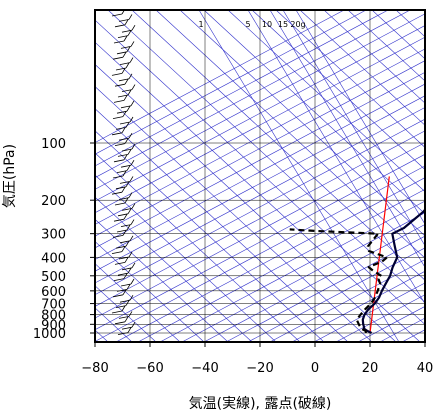  Describe the element at coordinates (200, 24) in the screenshot. I see `mixing-ratio-label: 1` at that location.